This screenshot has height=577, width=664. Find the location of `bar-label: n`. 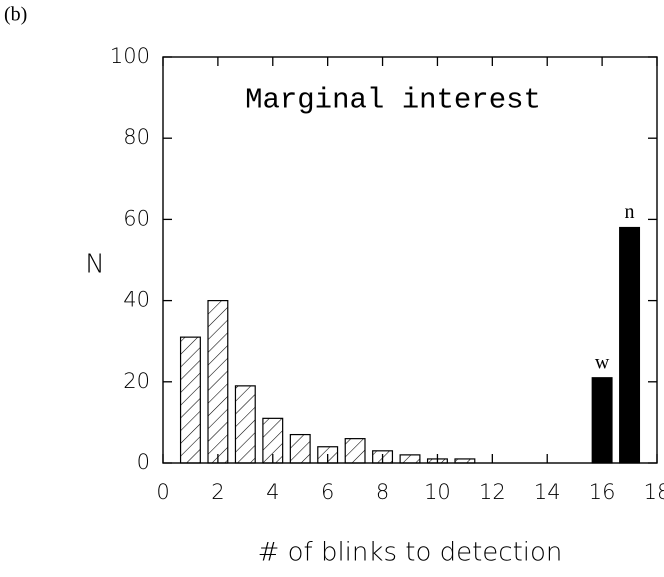

bar-label: n is located at coordinates (630, 212).